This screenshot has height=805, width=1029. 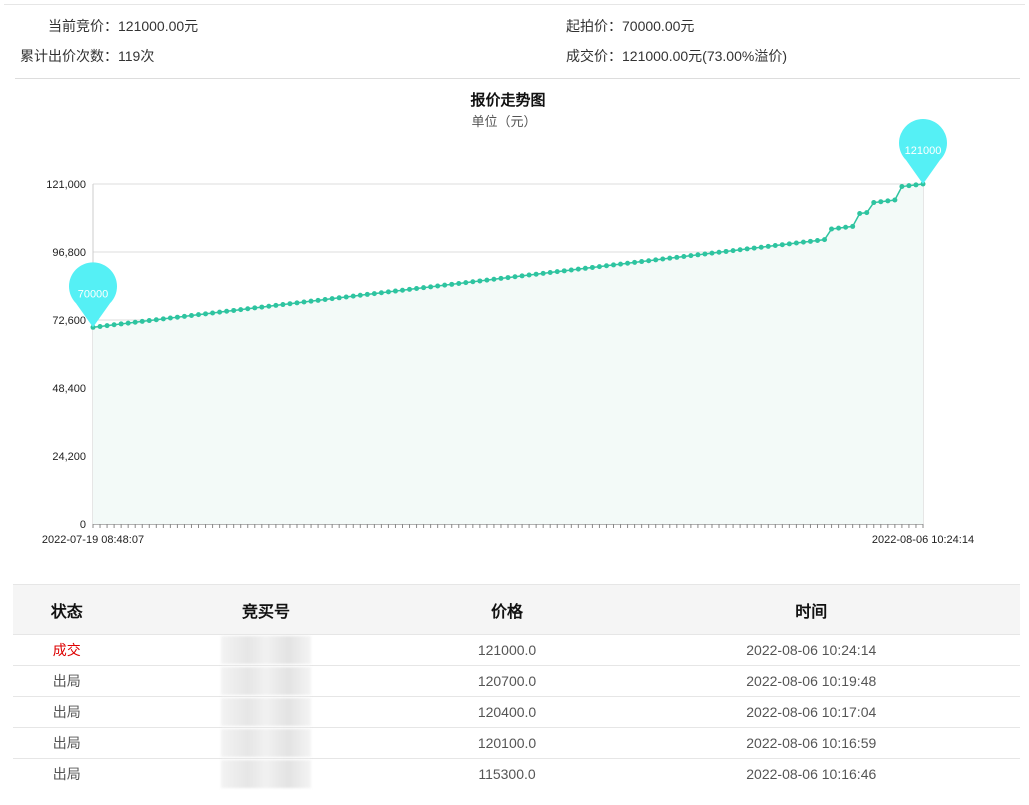 What do you see at coordinates (69, 457) in the screenshot?
I see `y-tick-label: 24,200` at bounding box center [69, 457].